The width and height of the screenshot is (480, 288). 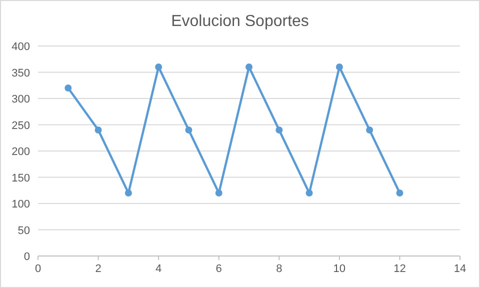 What do you see at coordinates (279, 269) in the screenshot?
I see `x-tick-label: 8` at bounding box center [279, 269].